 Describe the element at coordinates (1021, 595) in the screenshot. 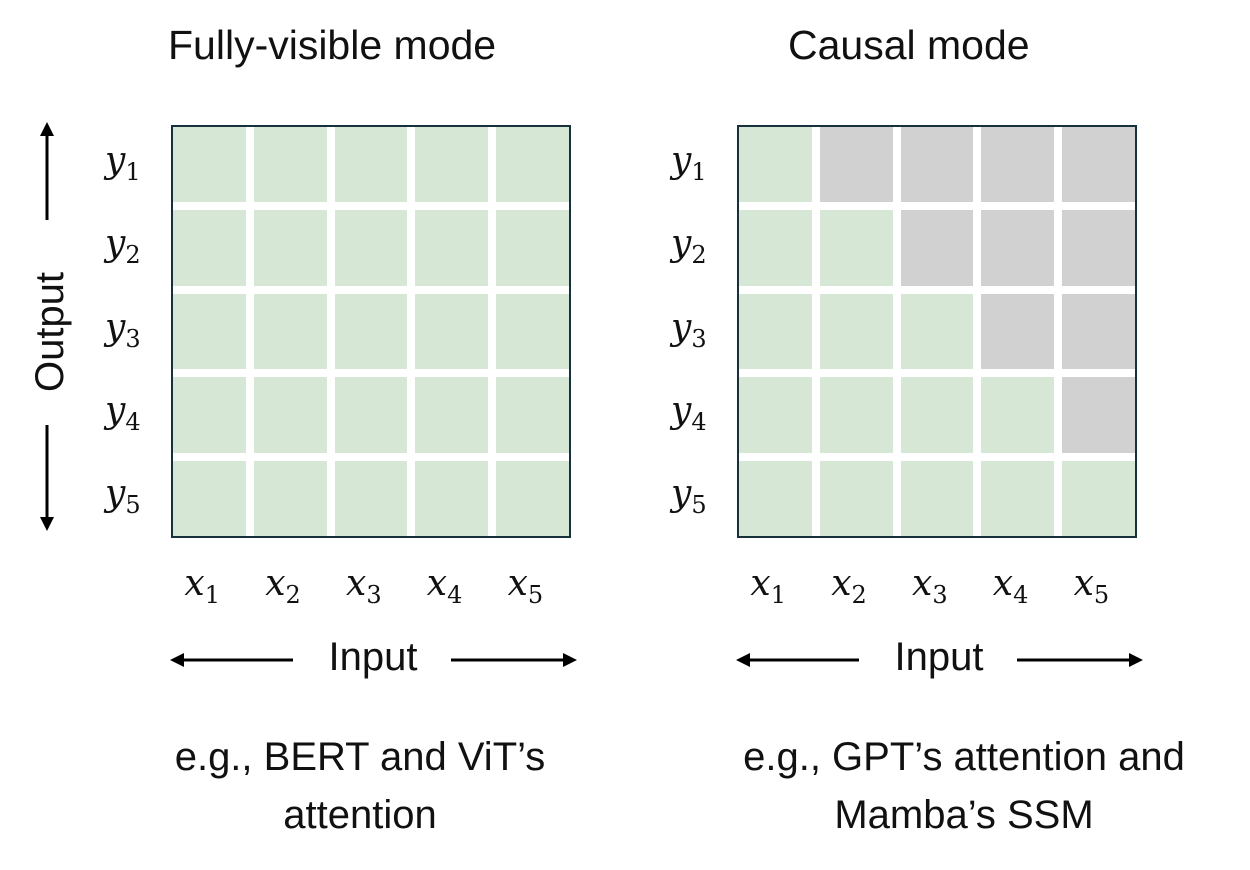

I see `col-label-subscript: 4` at that location.